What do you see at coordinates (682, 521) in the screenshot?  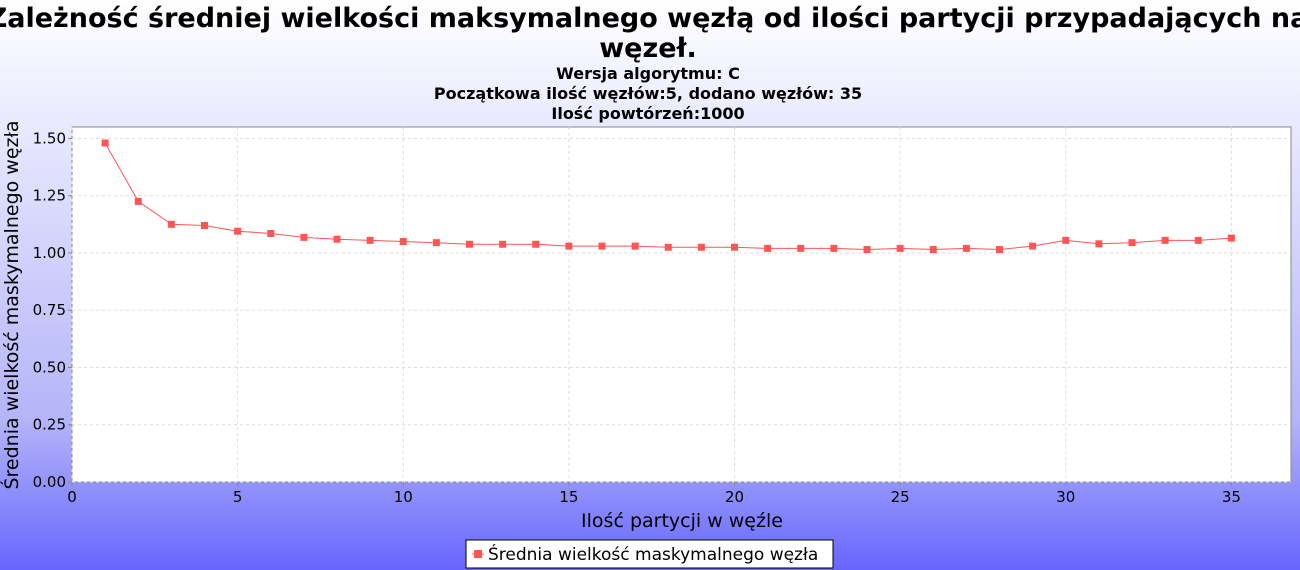 I see `x-axis-label: Ilość partycji w węźle` at bounding box center [682, 521].